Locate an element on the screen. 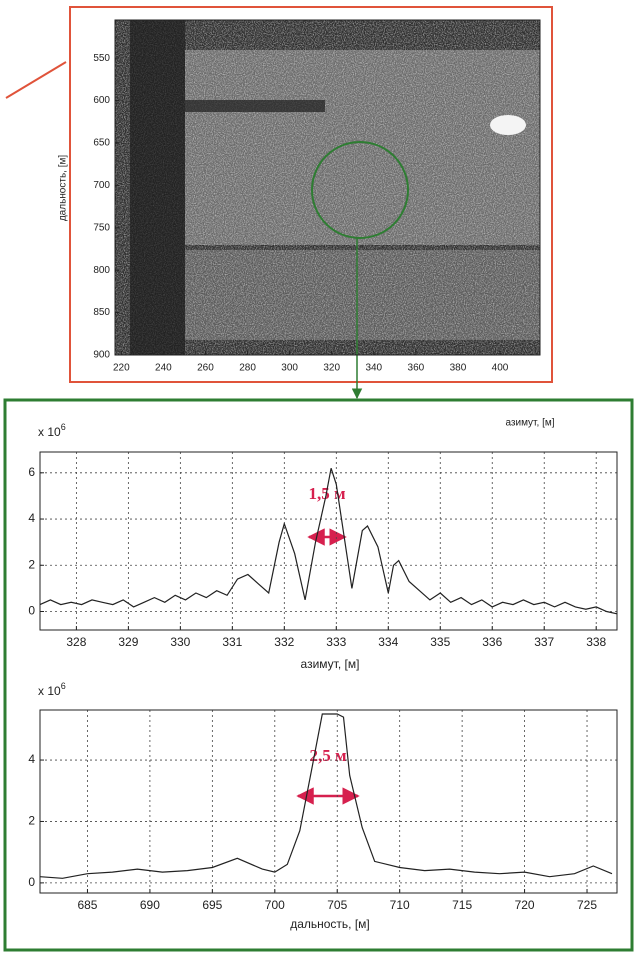 Image resolution: width=637 pixels, height=957 pixels. x-tick-label: 333 is located at coordinates (336, 642).